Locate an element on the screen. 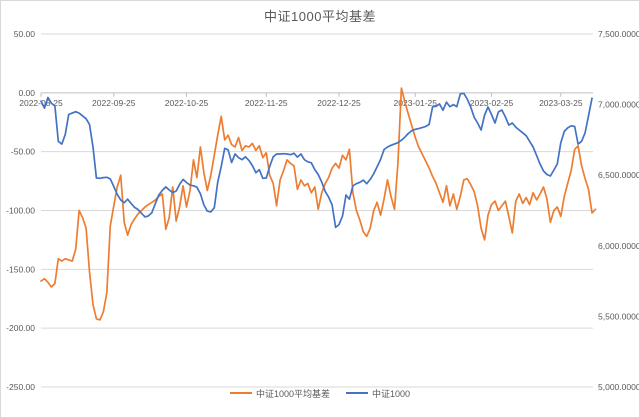 The height and width of the screenshot is (418, 640). right-axis-tick-label: 7,000.0000 is located at coordinates (619, 105).